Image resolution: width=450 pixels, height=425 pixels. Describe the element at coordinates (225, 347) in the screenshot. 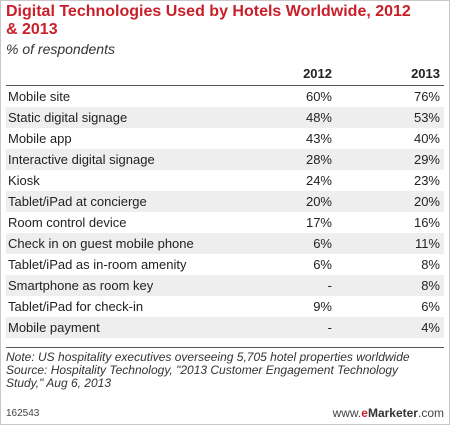

I see `table-bottom-rule` at that location.